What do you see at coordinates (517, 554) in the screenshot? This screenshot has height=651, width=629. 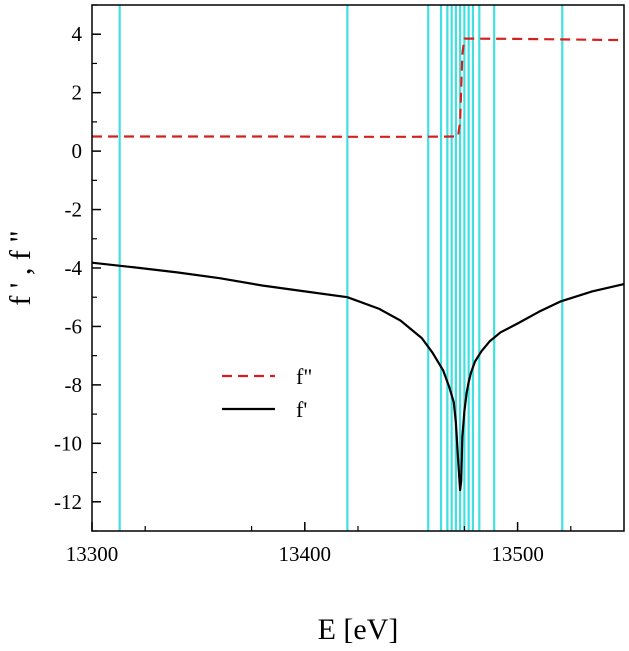 I see `x-tick-label: 13500` at bounding box center [517, 554].